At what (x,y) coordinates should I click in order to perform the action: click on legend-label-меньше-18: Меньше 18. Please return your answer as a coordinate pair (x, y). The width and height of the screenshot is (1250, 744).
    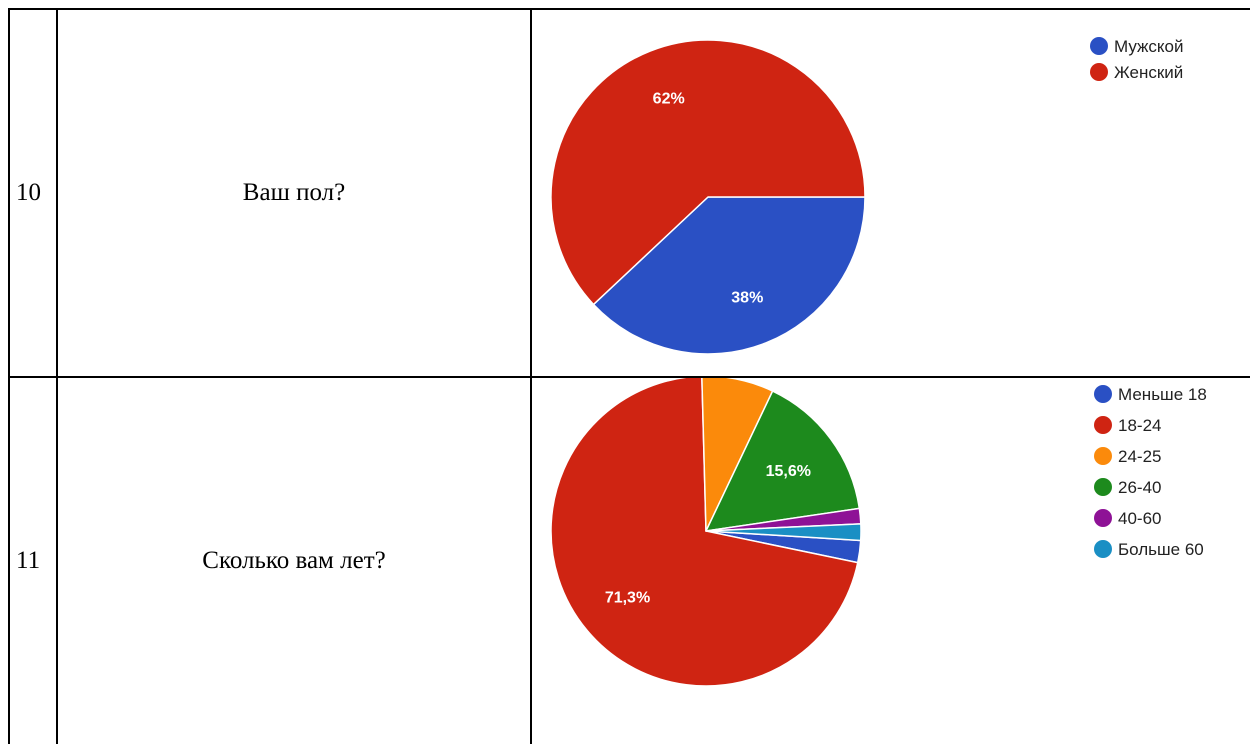
    Looking at the image, I should click on (1162, 394).